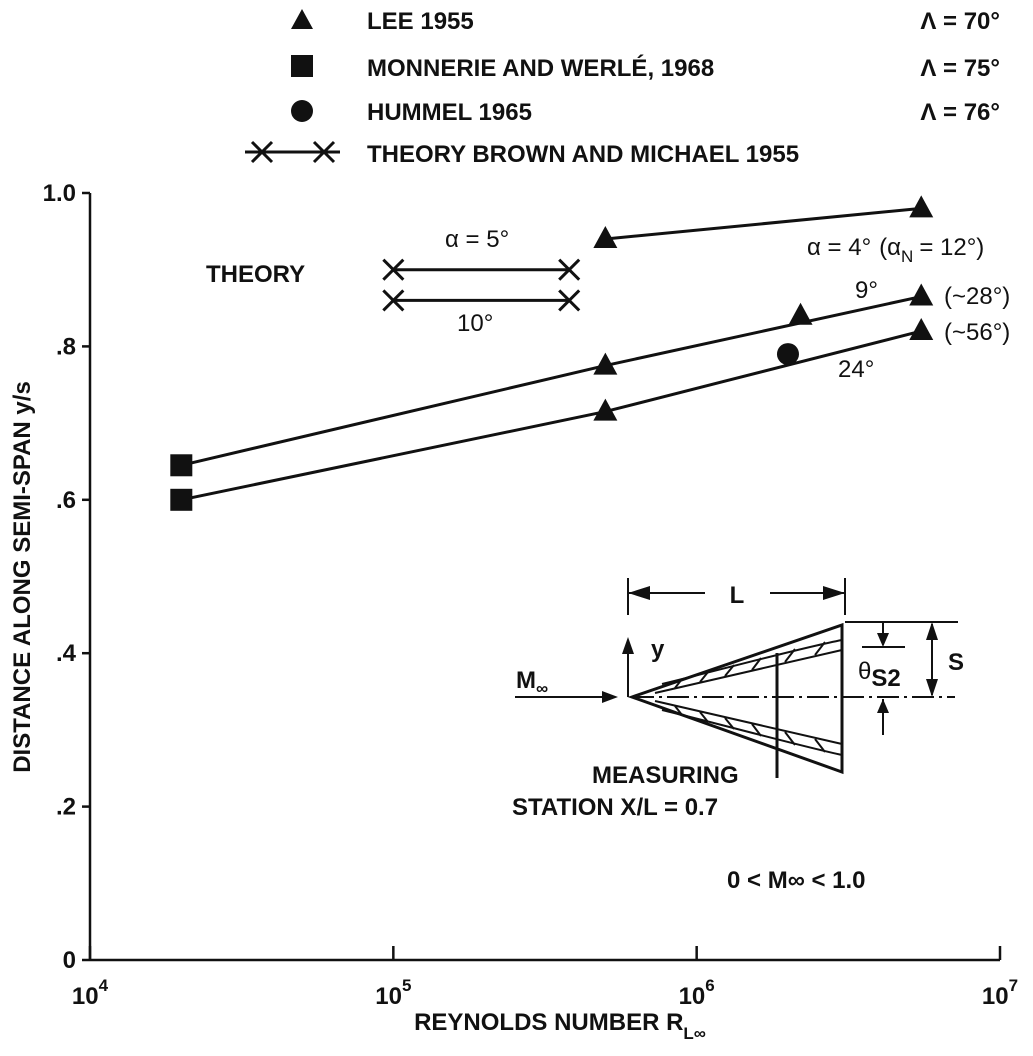 Image resolution: width=1033 pixels, height=1056 pixels. I want to click on annotation-56deg: (~56°), so click(977, 332).